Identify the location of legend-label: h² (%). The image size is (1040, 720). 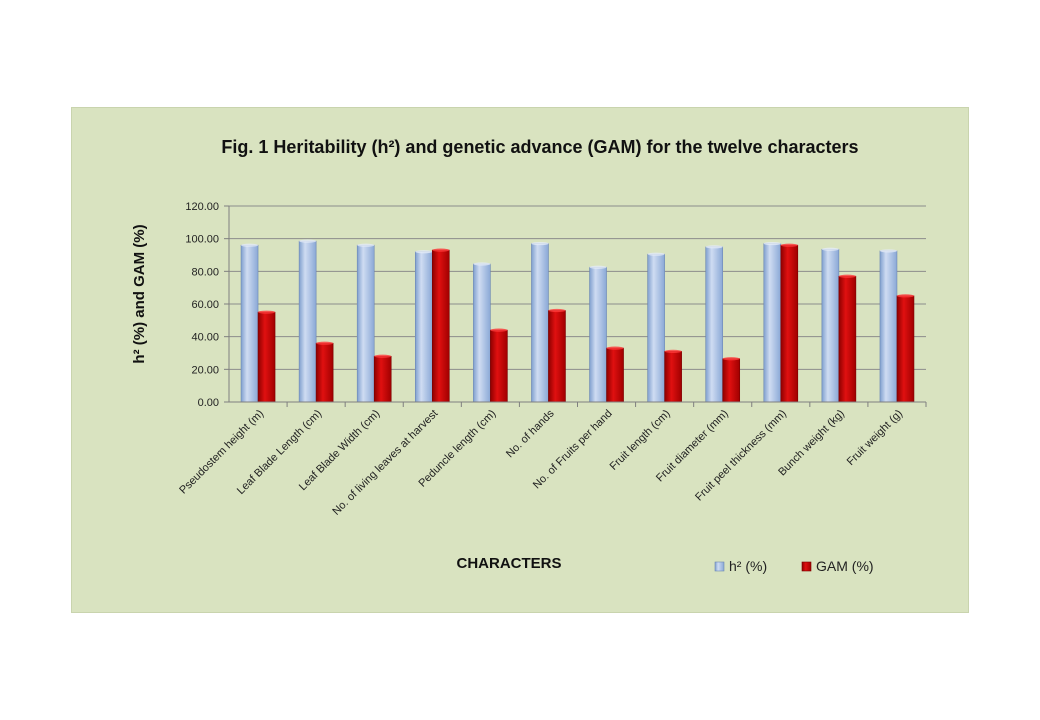
(748, 566).